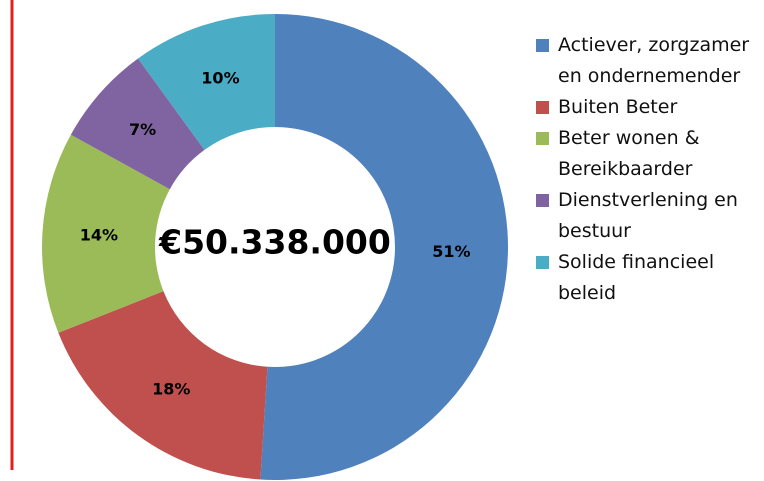 The width and height of the screenshot is (764, 481). I want to click on legend-label: Buiten Beter, so click(618, 107).